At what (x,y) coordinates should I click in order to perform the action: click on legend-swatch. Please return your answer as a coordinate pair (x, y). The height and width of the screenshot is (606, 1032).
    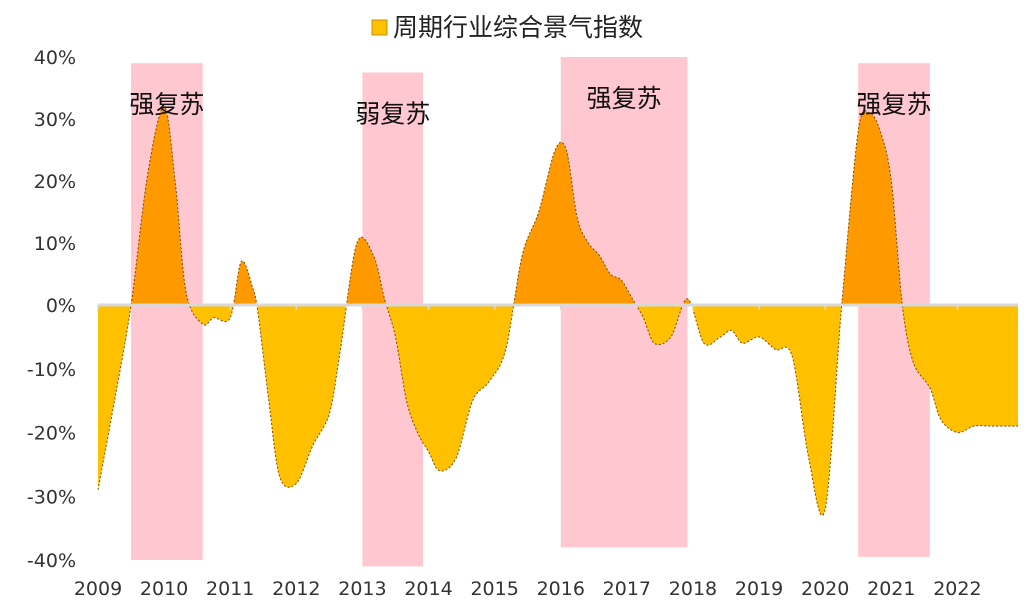
    Looking at the image, I should click on (379, 27).